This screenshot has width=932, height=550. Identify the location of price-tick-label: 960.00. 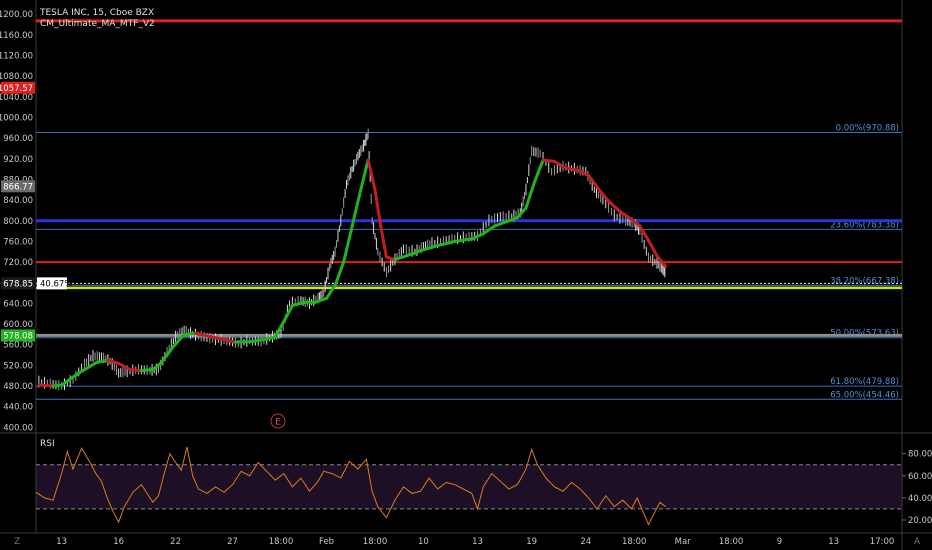
(18, 139).